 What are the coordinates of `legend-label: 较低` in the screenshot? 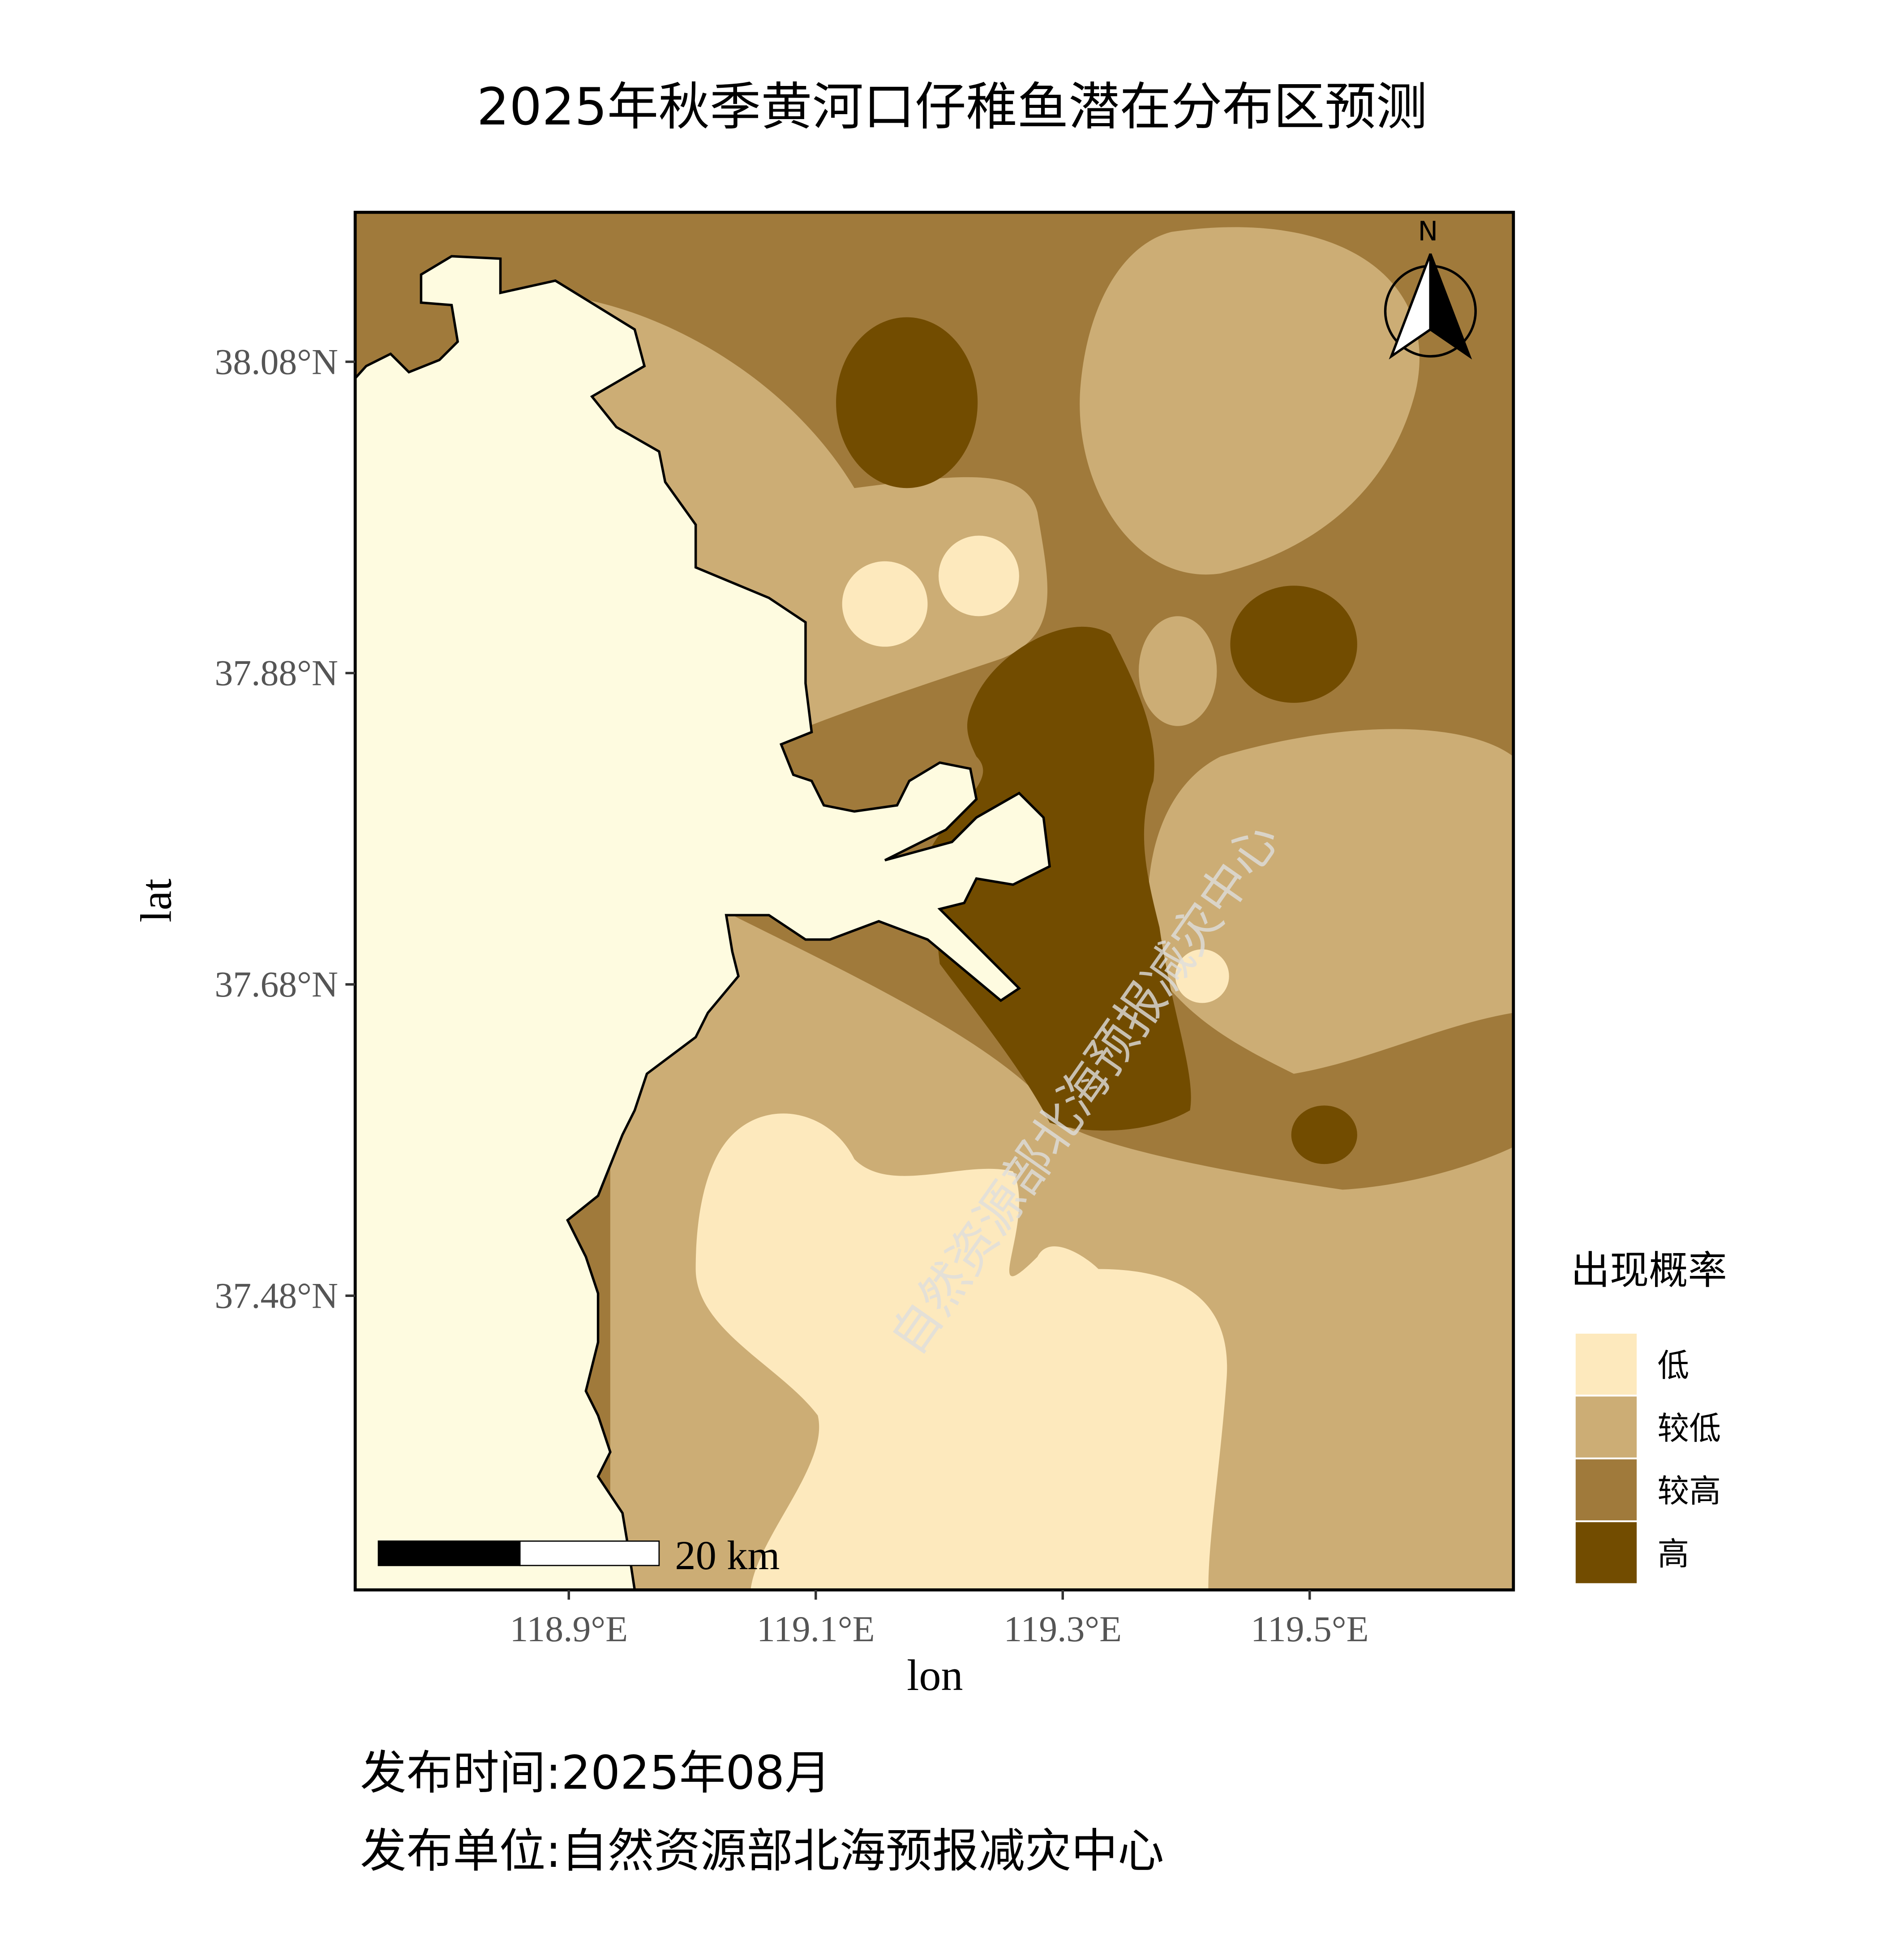 It's located at (1689, 1428).